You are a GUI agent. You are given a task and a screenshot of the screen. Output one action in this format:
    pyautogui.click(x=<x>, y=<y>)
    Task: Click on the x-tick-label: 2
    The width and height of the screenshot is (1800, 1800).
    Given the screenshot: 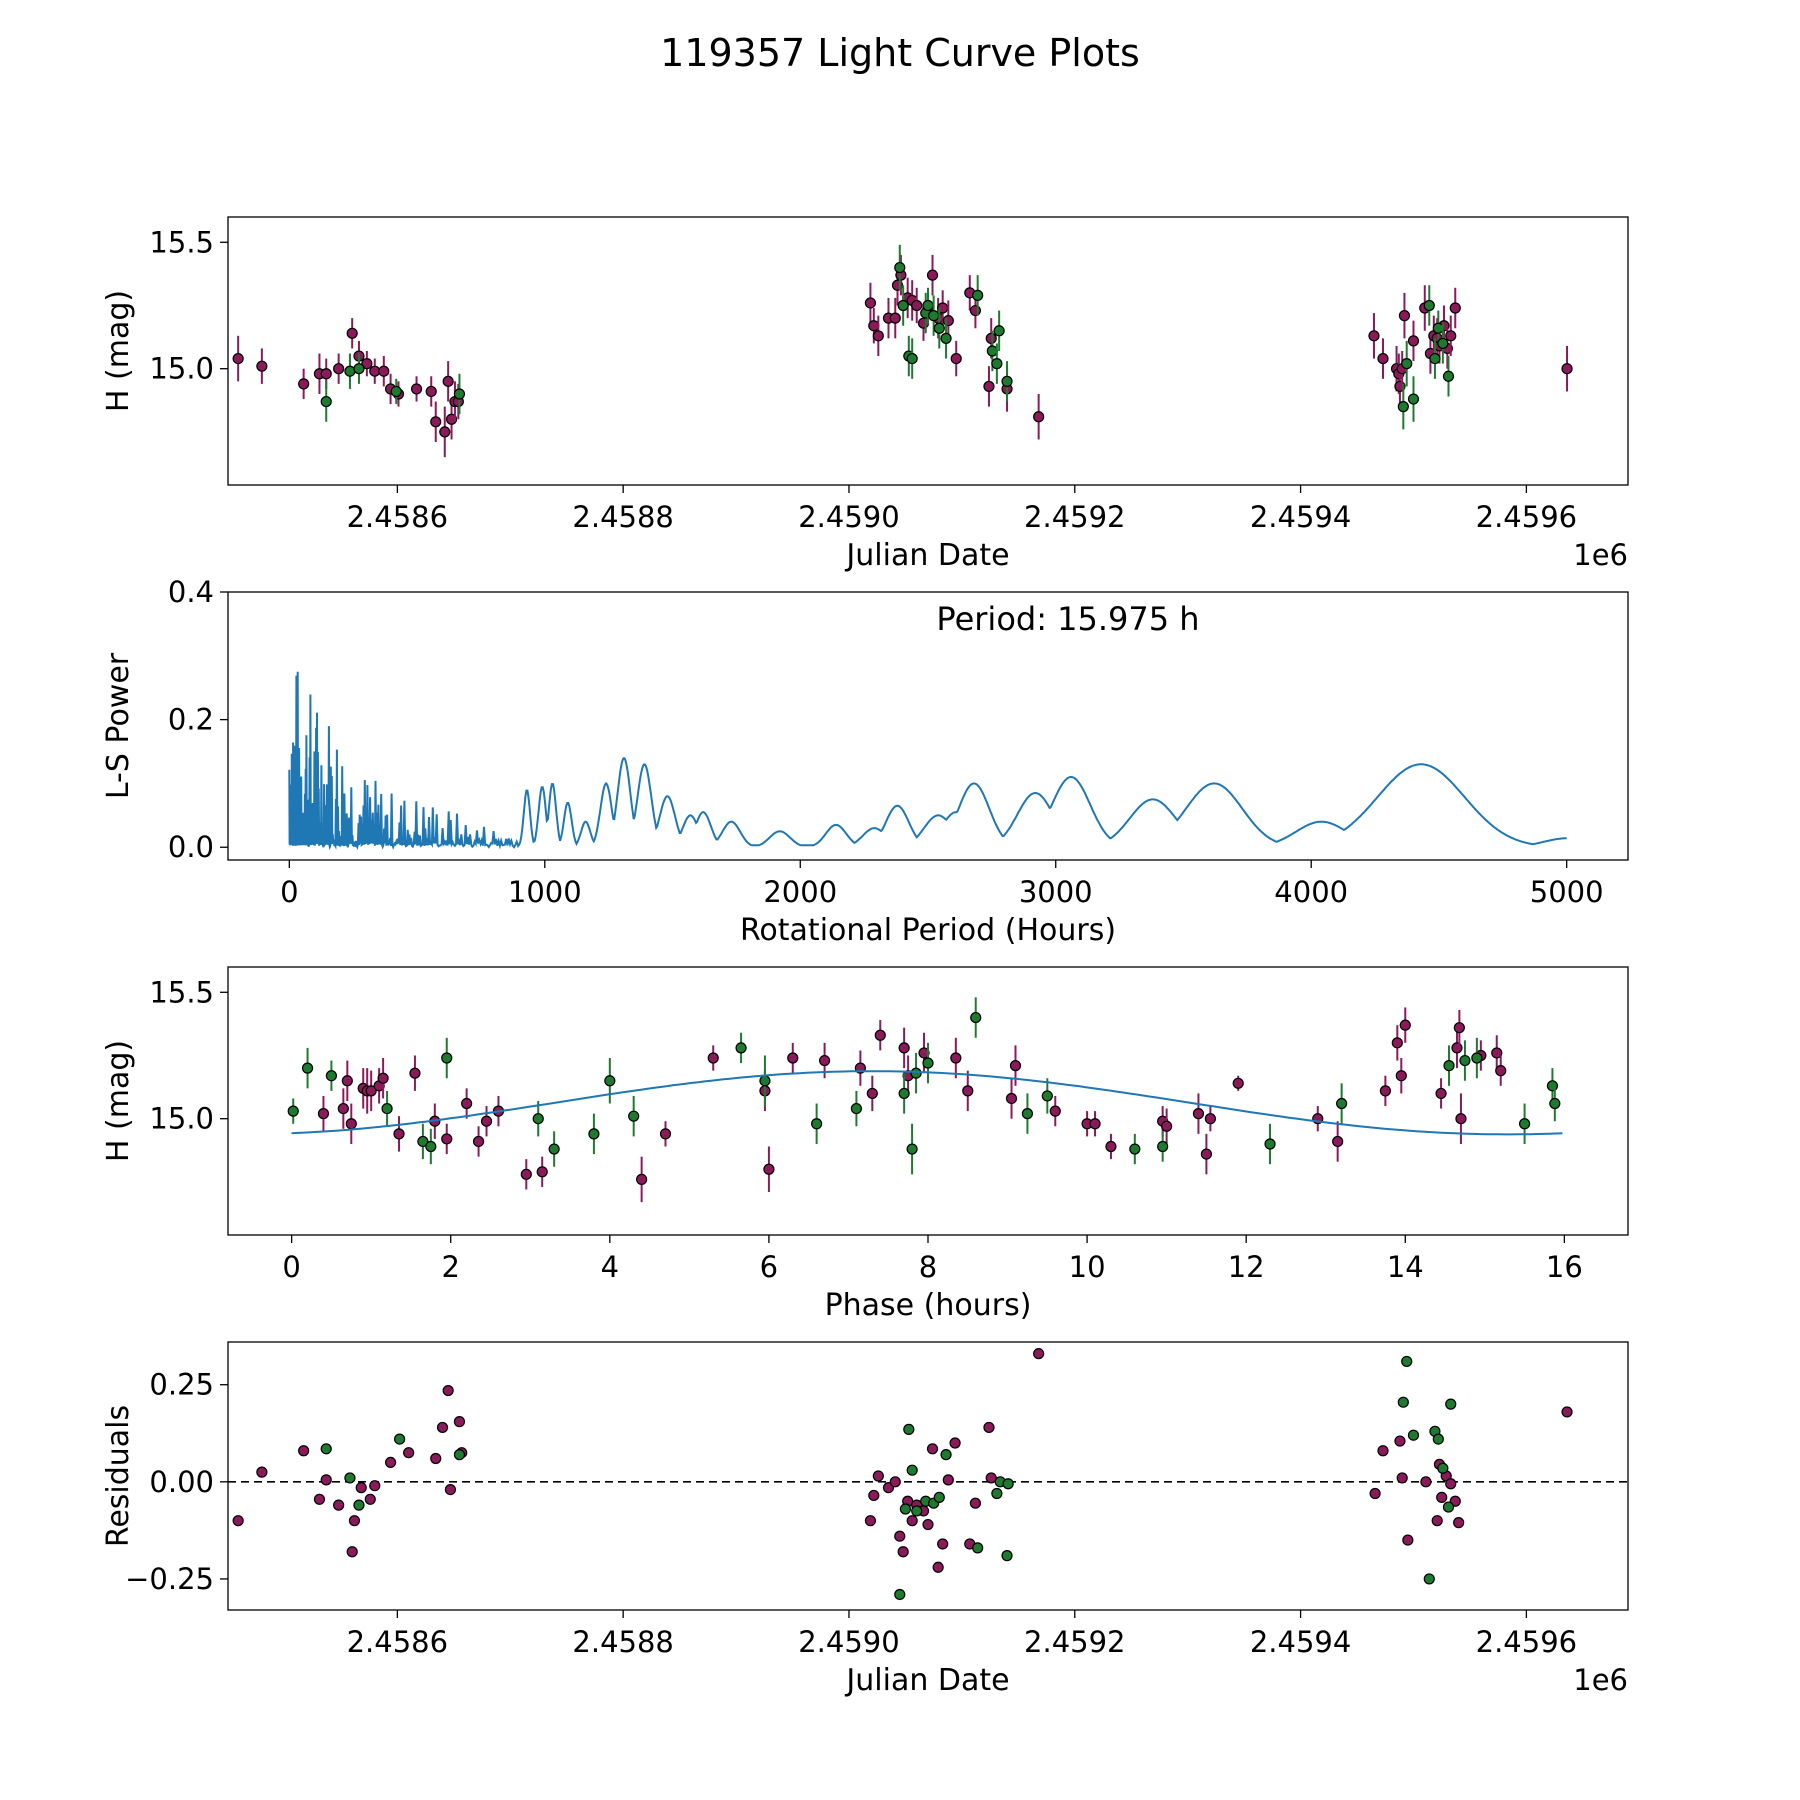 What is the action you would take?
    pyautogui.click(x=451, y=1267)
    